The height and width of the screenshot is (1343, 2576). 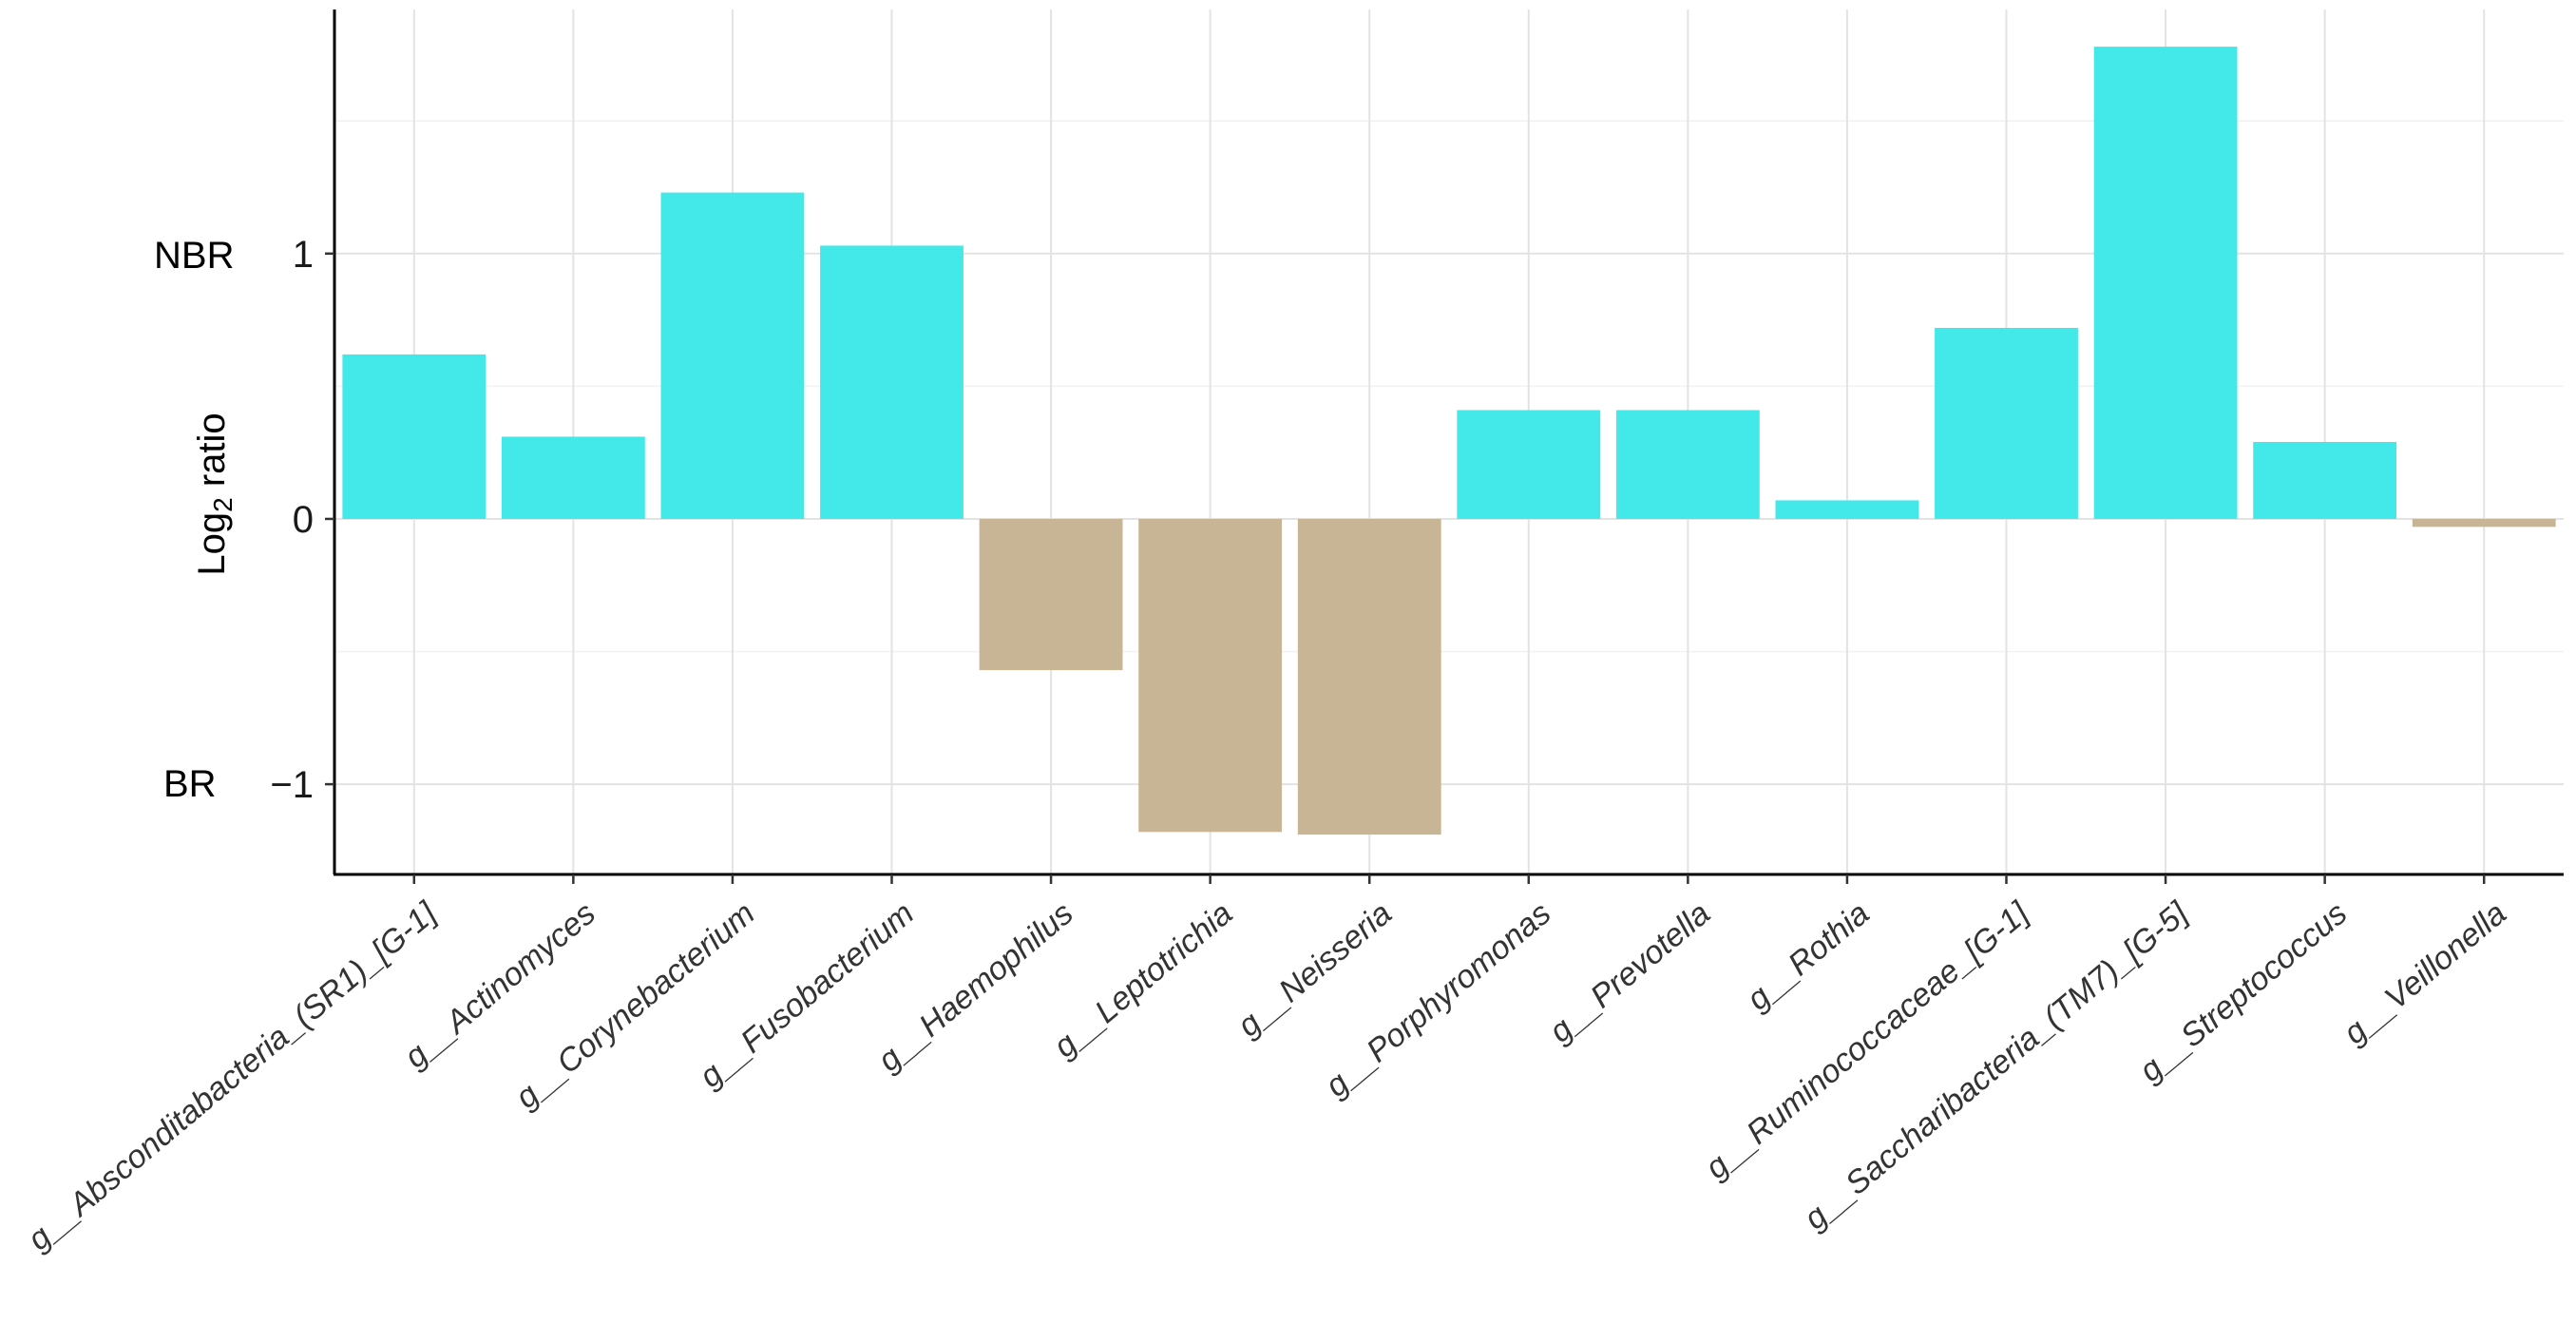 I want to click on y-tick-label: −1, so click(x=292, y=785).